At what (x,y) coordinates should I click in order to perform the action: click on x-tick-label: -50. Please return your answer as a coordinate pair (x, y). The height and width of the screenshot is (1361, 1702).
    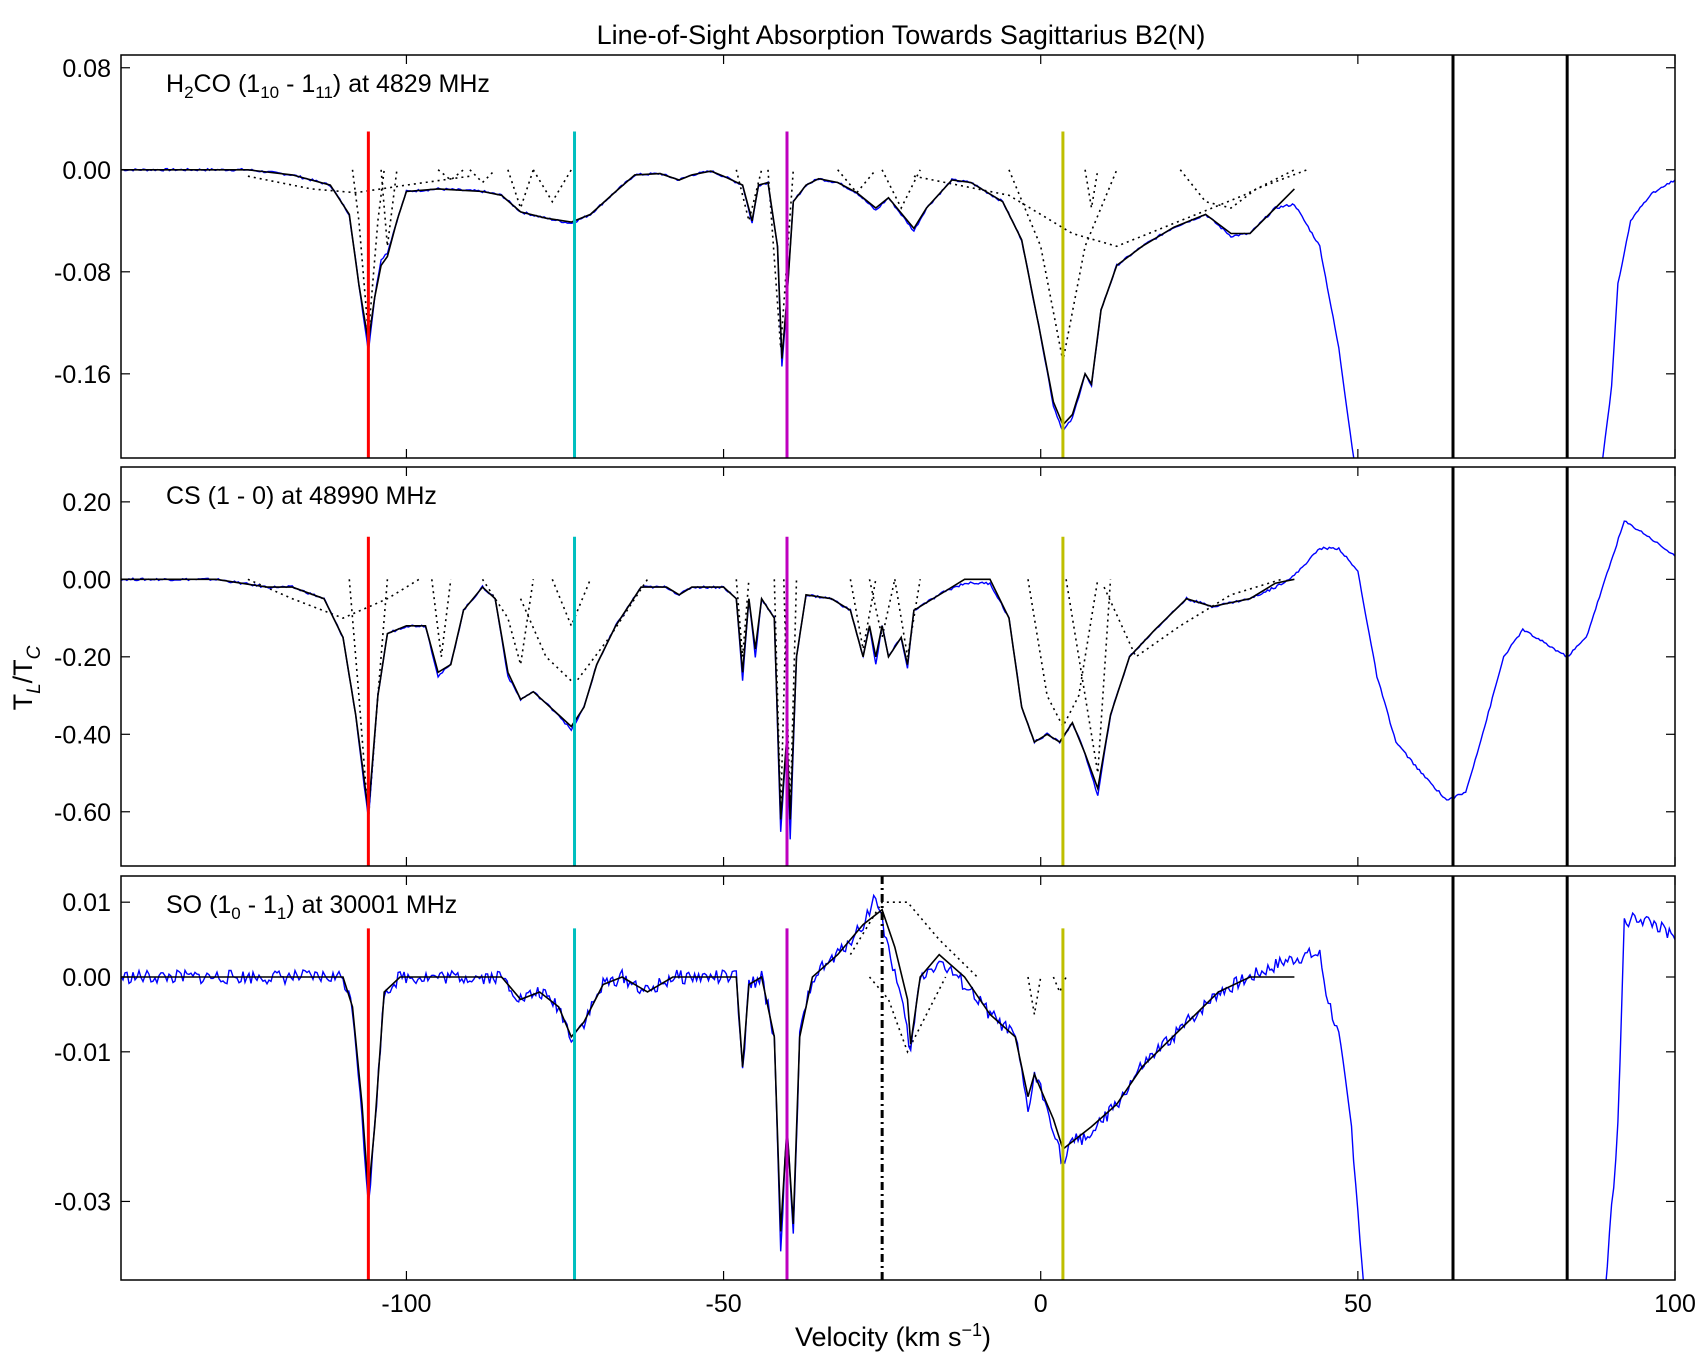
    Looking at the image, I should click on (724, 1304).